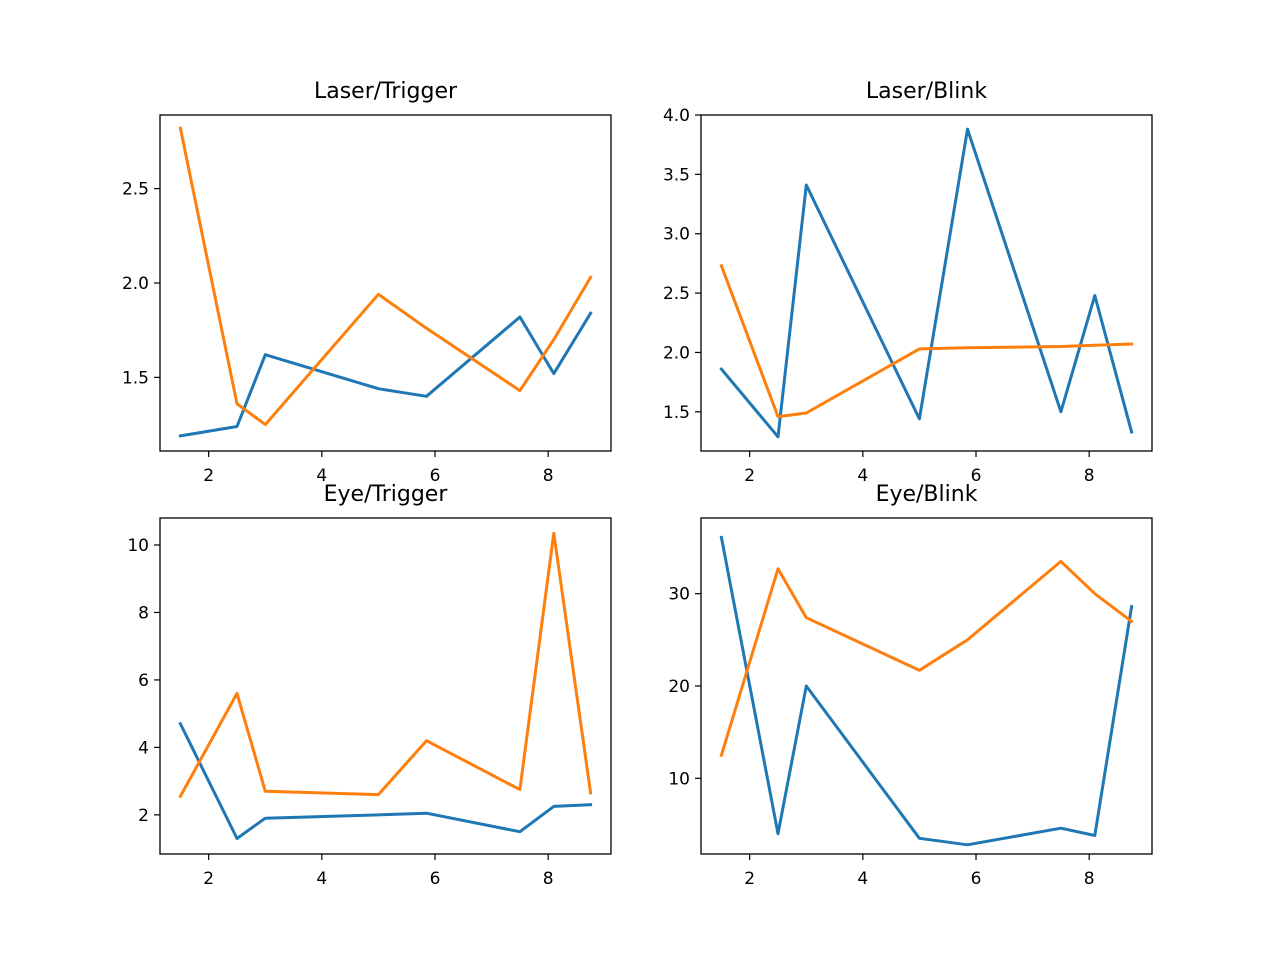 The image size is (1280, 960). What do you see at coordinates (927, 494) in the screenshot?
I see `subplot-title: Eye/Blink` at bounding box center [927, 494].